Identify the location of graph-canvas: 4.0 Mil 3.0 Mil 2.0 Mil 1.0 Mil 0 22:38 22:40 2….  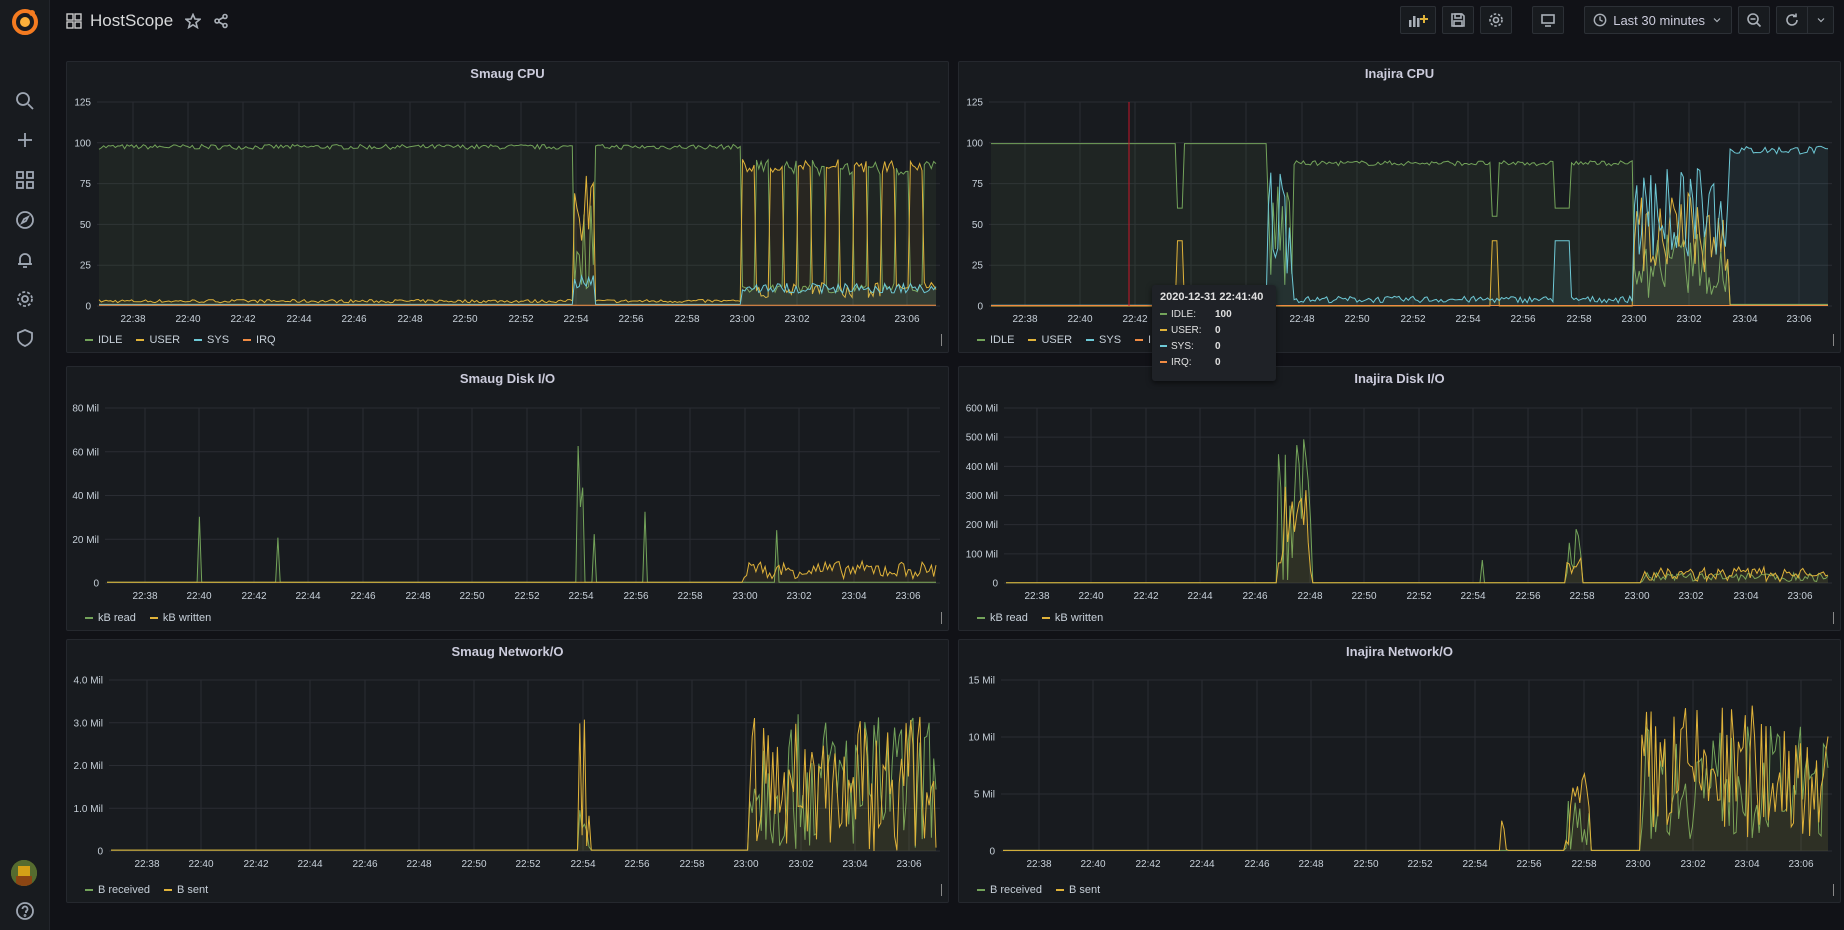
(508, 772).